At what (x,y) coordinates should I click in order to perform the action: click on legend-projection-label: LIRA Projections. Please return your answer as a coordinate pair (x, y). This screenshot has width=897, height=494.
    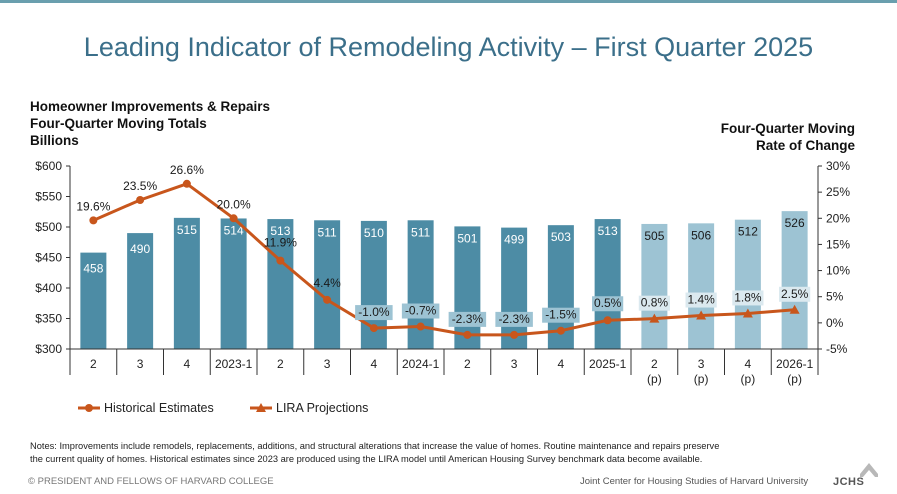
    Looking at the image, I should click on (322, 408).